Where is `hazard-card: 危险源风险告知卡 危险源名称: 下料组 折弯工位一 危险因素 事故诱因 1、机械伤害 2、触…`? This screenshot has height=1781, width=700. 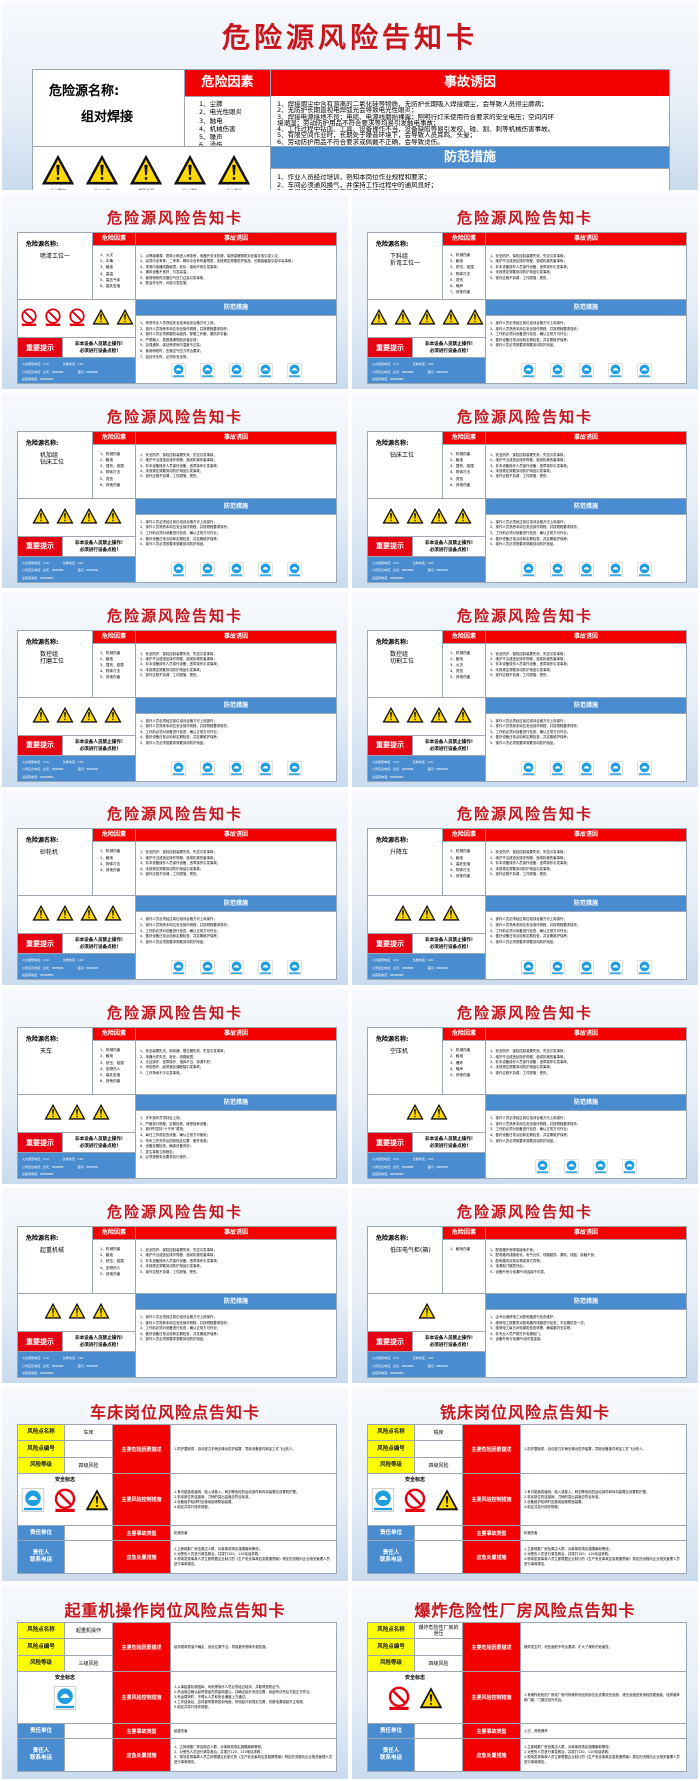 hazard-card: 危险源风险告知卡 危险源名称: 下料组 折弯工位一 危险因素 事故诱因 1、机械伤害 2、触… is located at coordinates (525, 291).